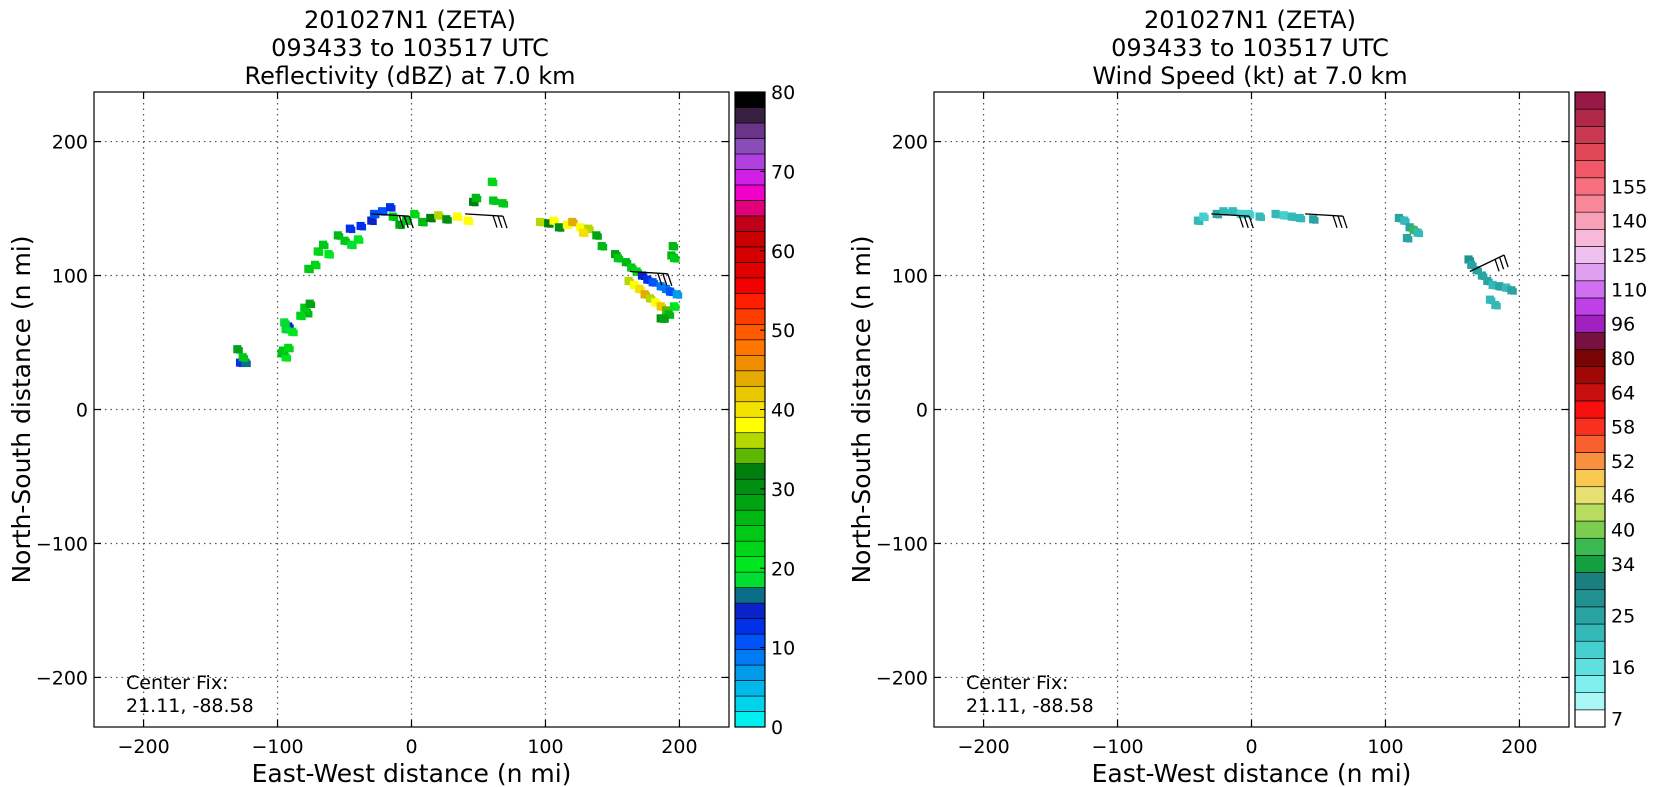 The image size is (1655, 787). What do you see at coordinates (922, 411) in the screenshot?
I see `y-tick-label: 0` at bounding box center [922, 411].